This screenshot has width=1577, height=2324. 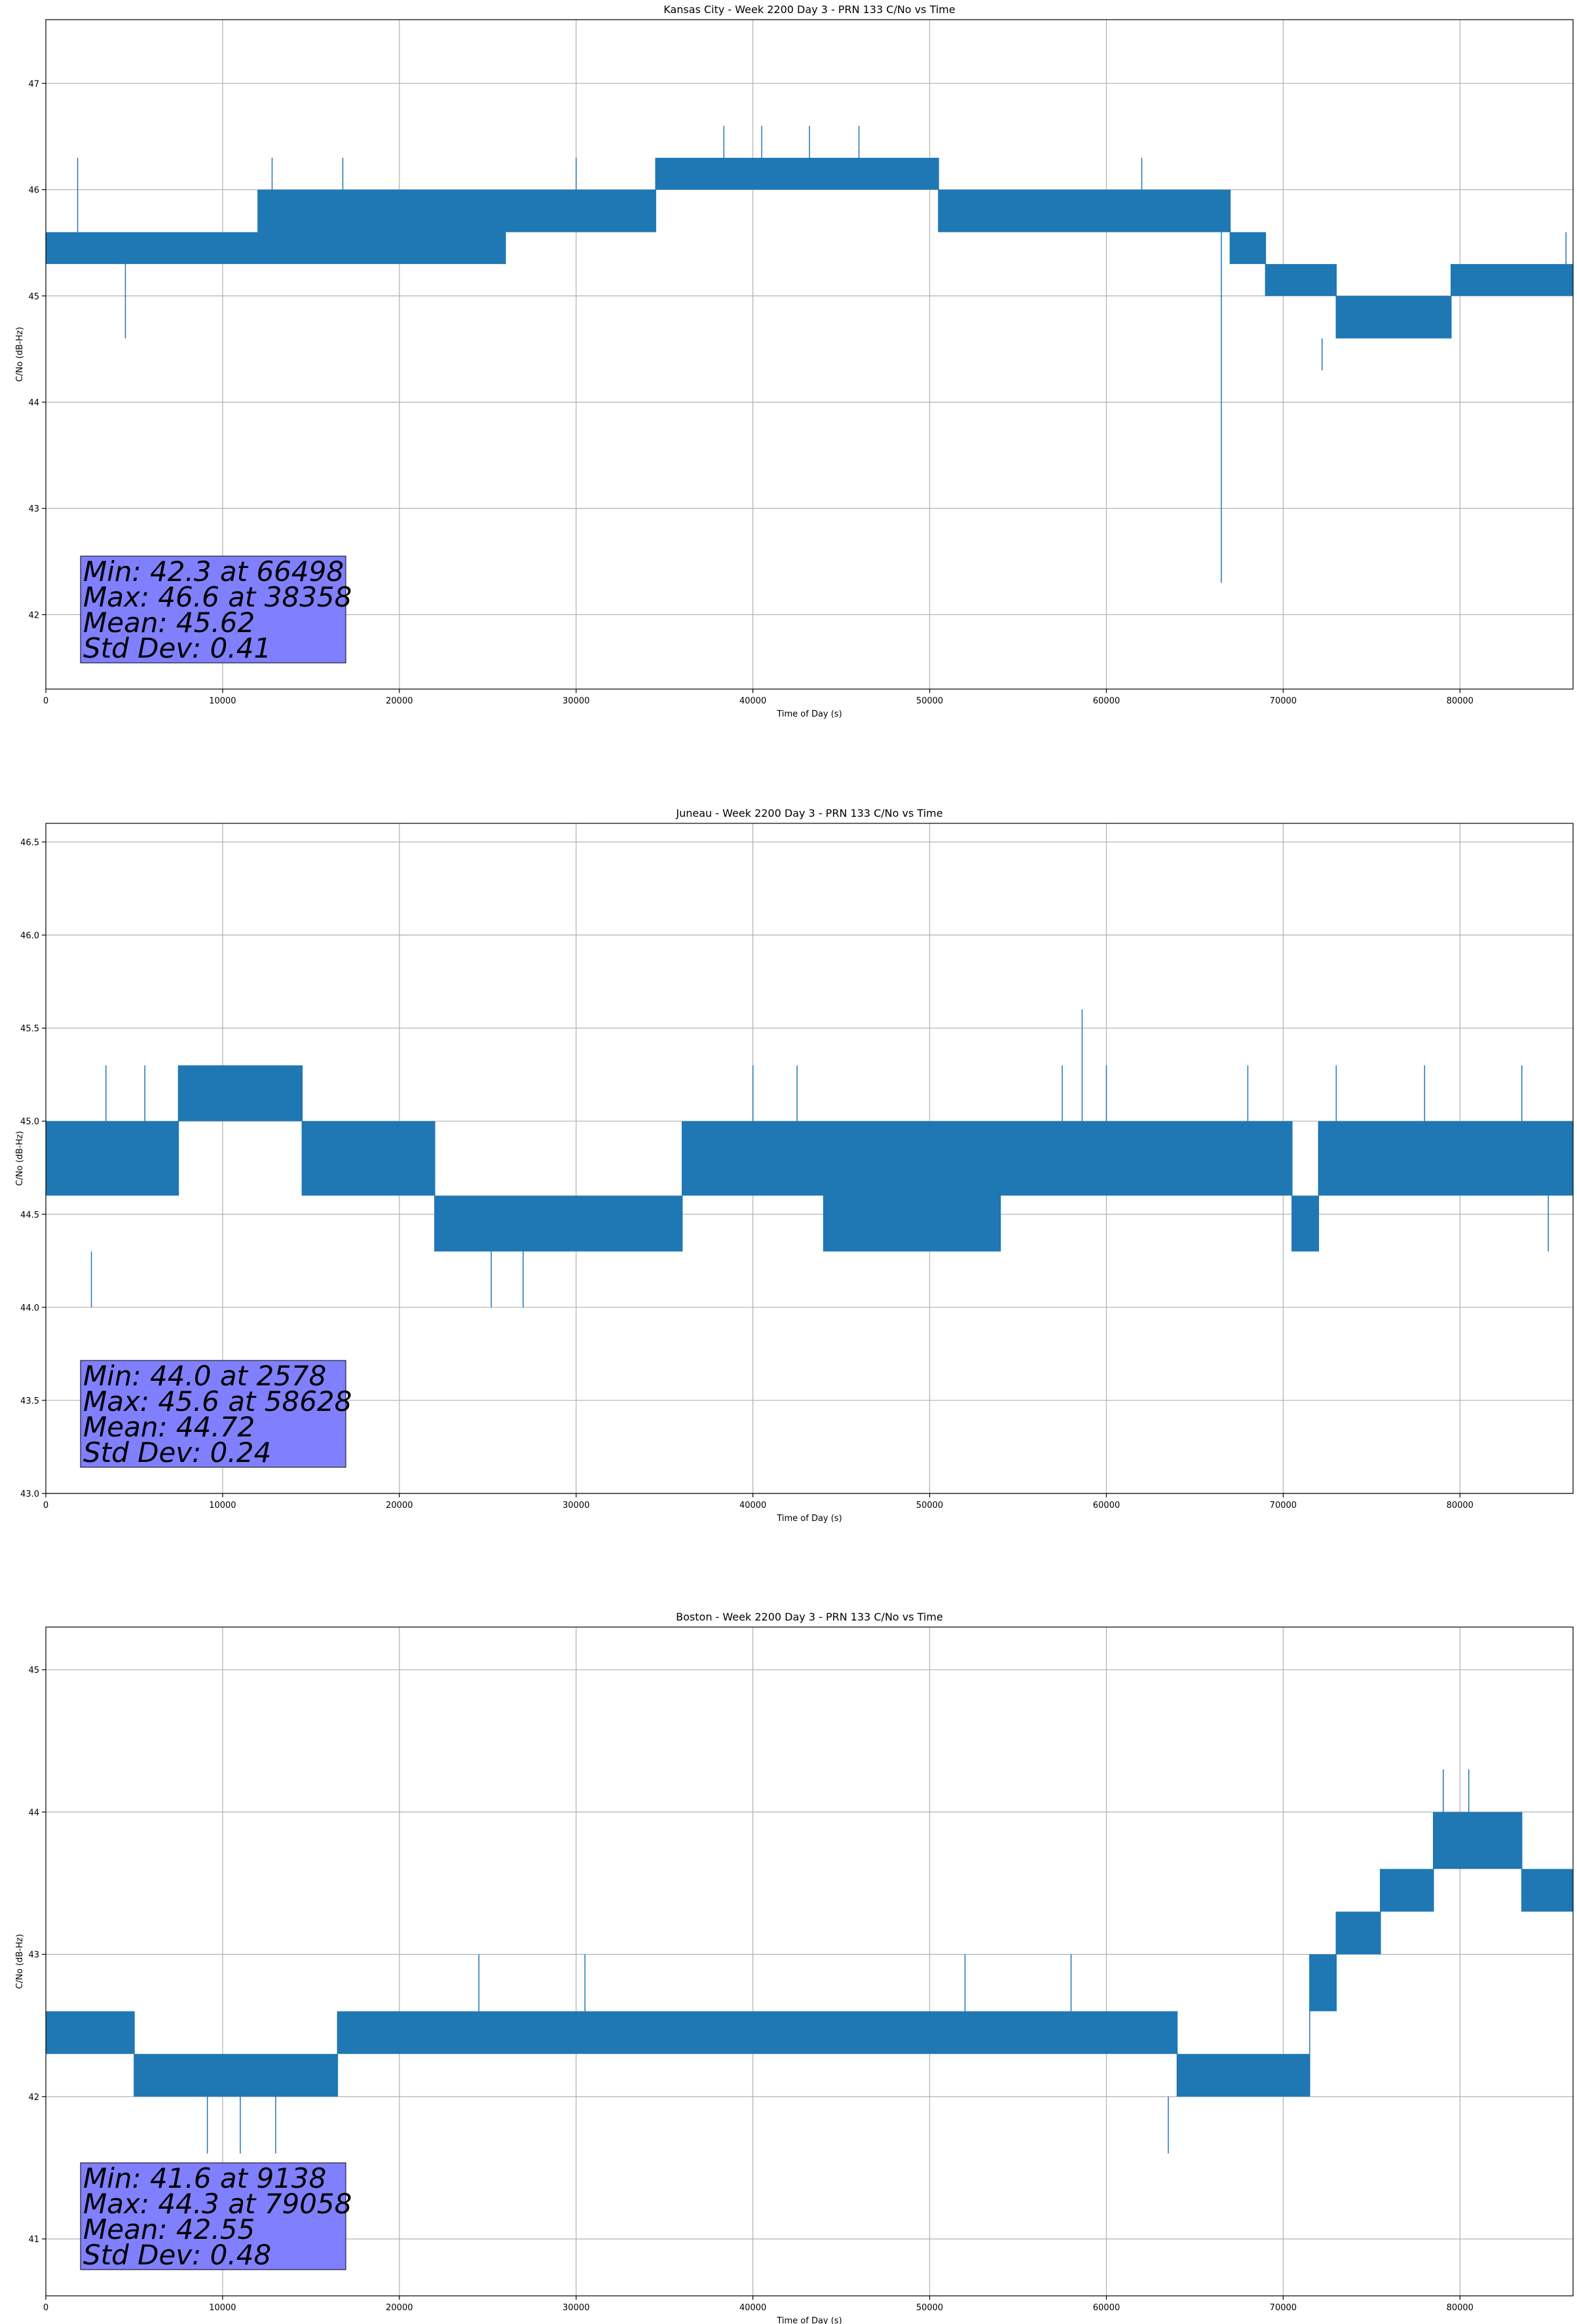 What do you see at coordinates (1283, 701) in the screenshot?
I see `chart1-xtick-label-7: 70000` at bounding box center [1283, 701].